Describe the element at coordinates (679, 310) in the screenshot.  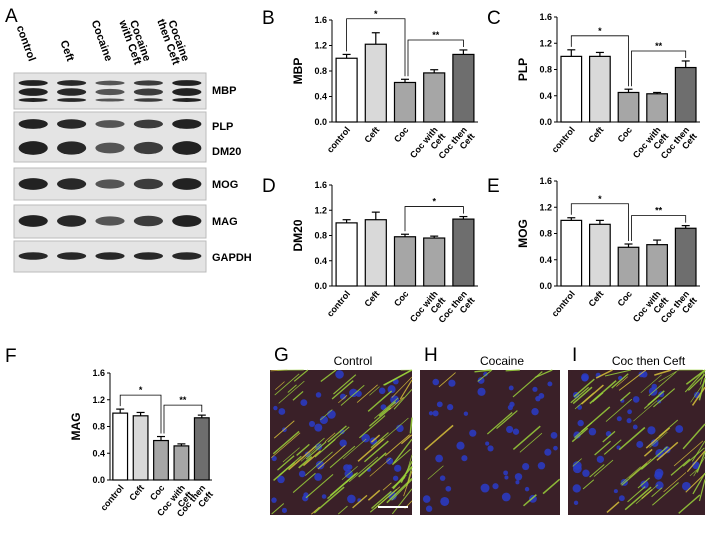
I see `x-tick-label: Coc thenCeft` at that location.